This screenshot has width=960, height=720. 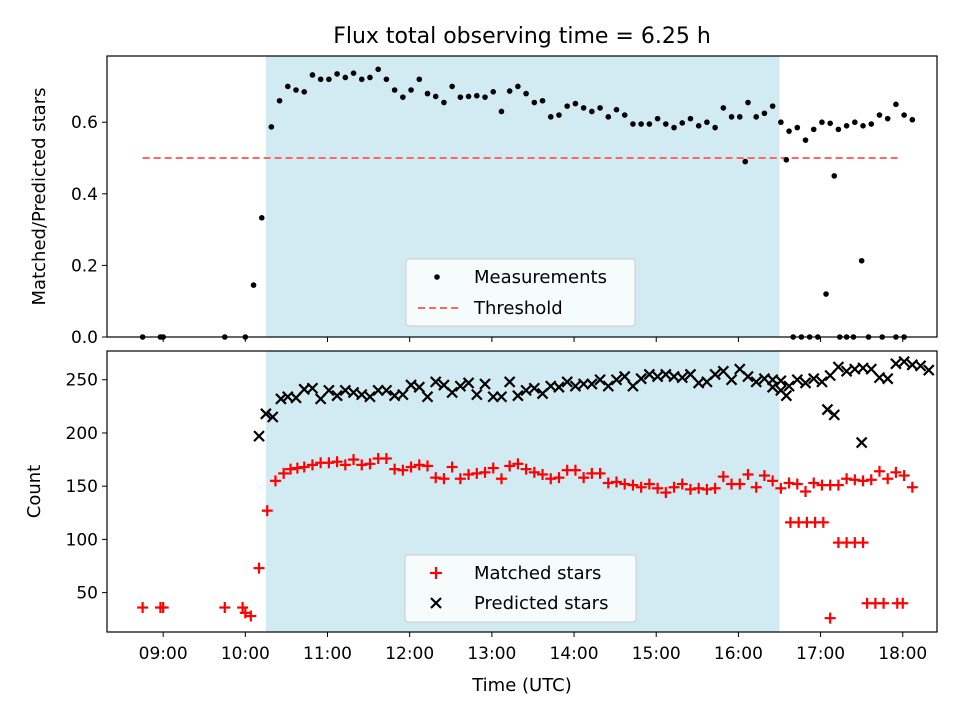 I want to click on legend-measurements-marker, so click(x=437, y=277).